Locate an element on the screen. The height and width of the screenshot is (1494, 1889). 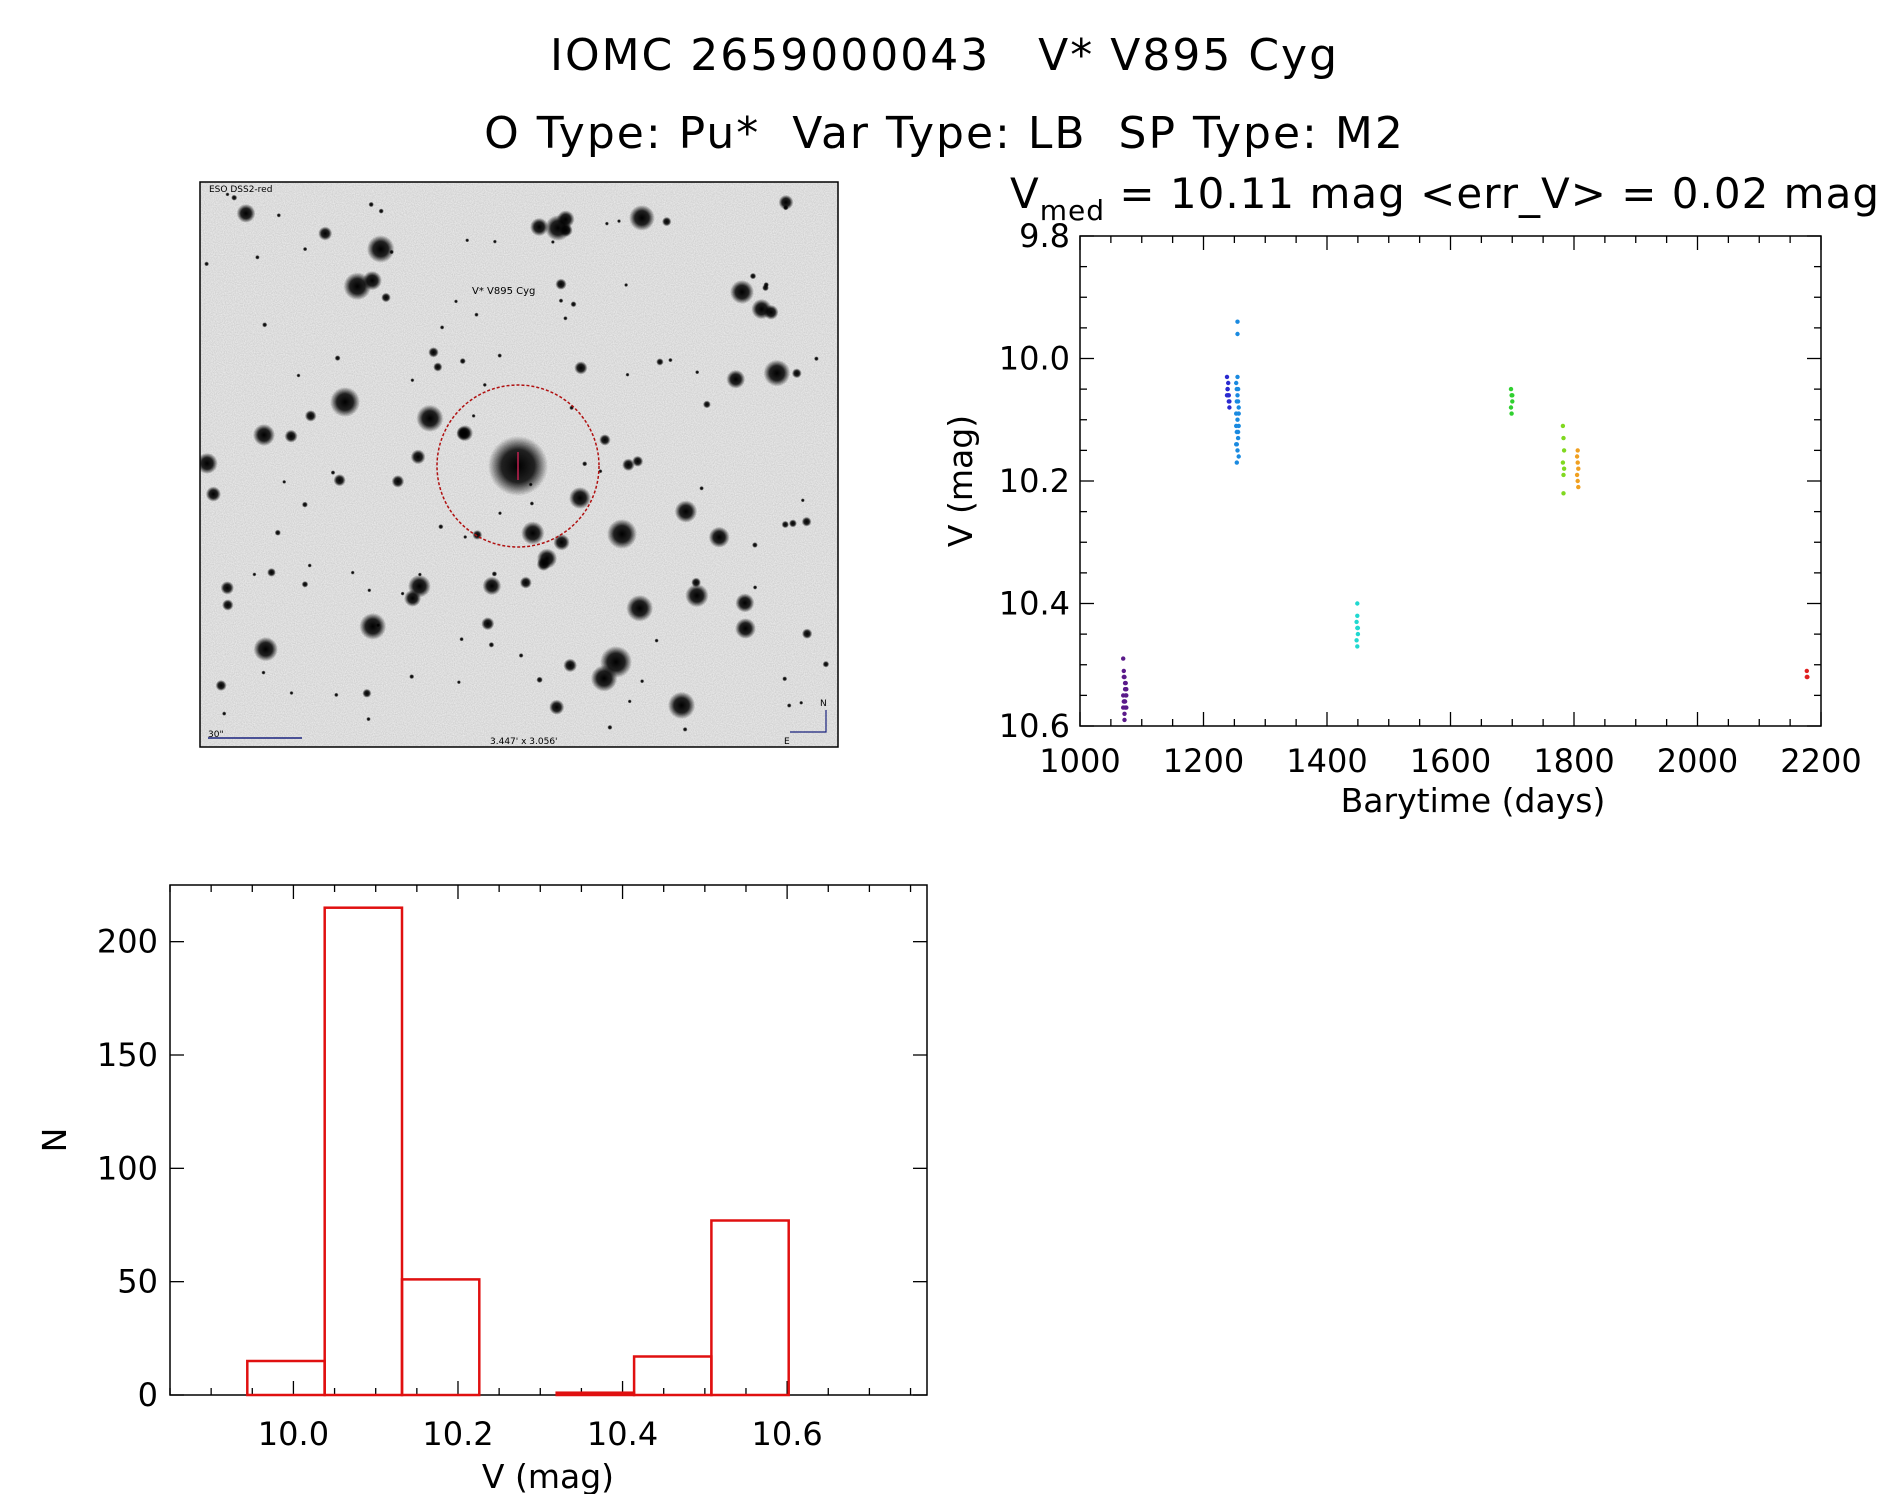
scale-label: 30" is located at coordinates (216, 735).